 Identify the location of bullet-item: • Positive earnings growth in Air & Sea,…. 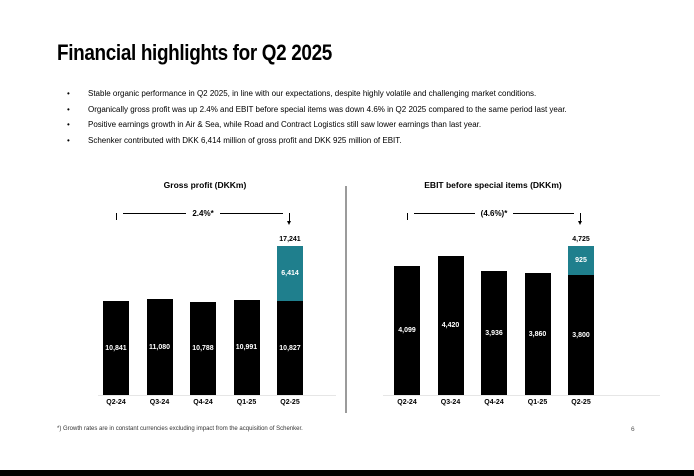
(359, 125).